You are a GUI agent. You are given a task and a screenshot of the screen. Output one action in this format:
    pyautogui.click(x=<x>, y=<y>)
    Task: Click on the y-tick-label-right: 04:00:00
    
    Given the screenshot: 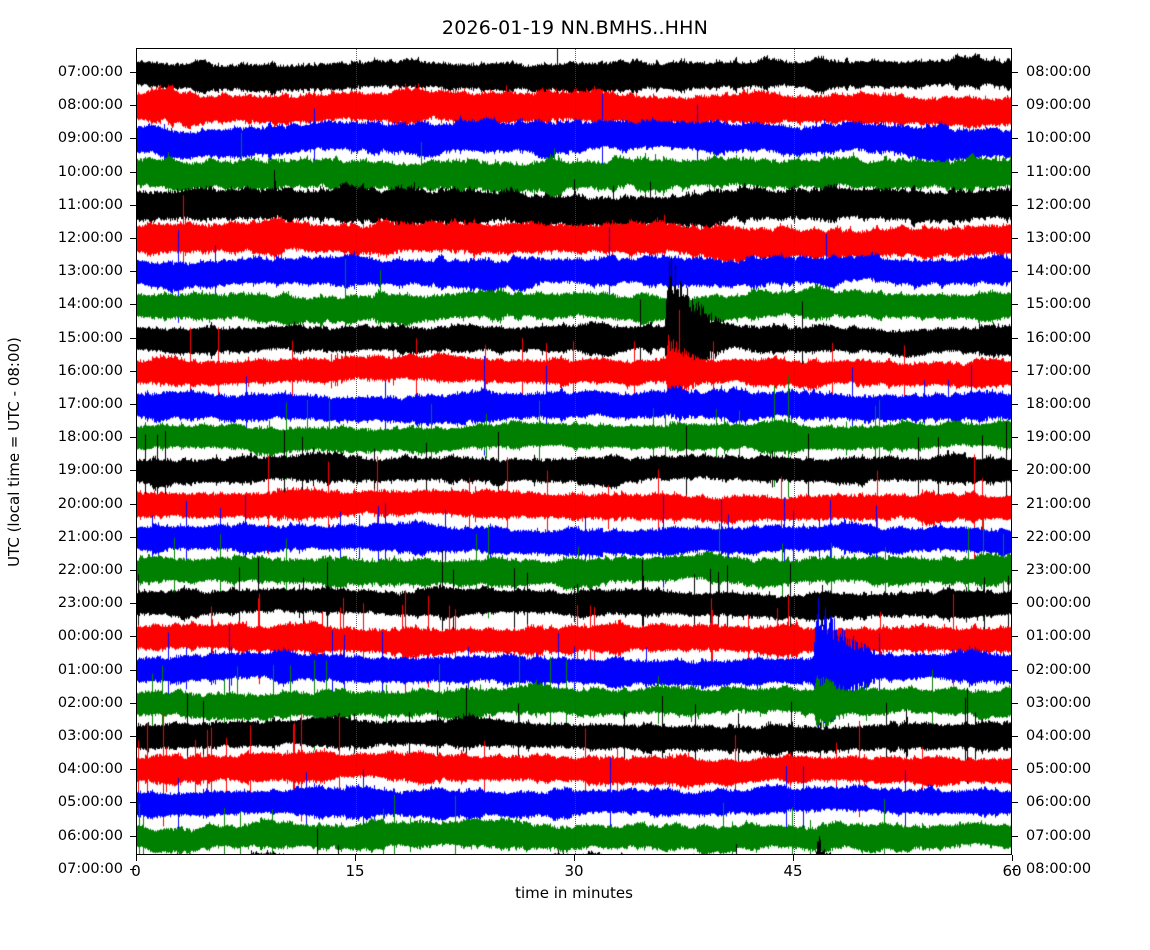 What is the action you would take?
    pyautogui.click(x=1059, y=736)
    